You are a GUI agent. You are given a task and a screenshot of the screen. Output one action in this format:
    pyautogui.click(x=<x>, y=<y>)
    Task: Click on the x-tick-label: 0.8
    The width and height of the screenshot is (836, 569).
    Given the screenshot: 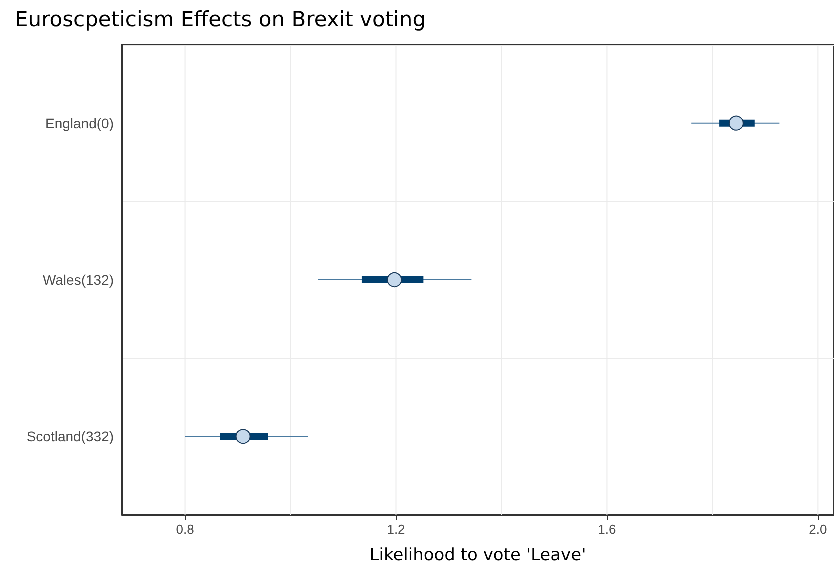 What is the action you would take?
    pyautogui.click(x=185, y=529)
    